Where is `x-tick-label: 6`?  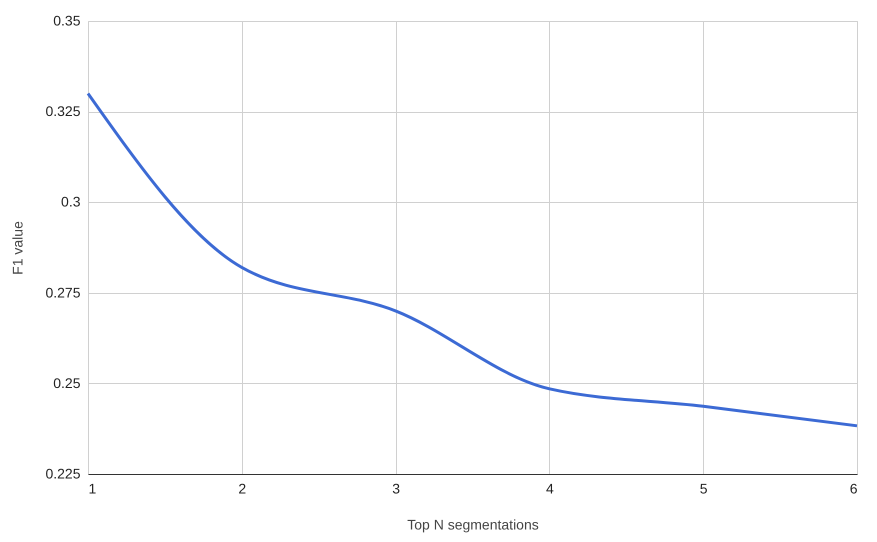 x-tick-label: 6 is located at coordinates (854, 488).